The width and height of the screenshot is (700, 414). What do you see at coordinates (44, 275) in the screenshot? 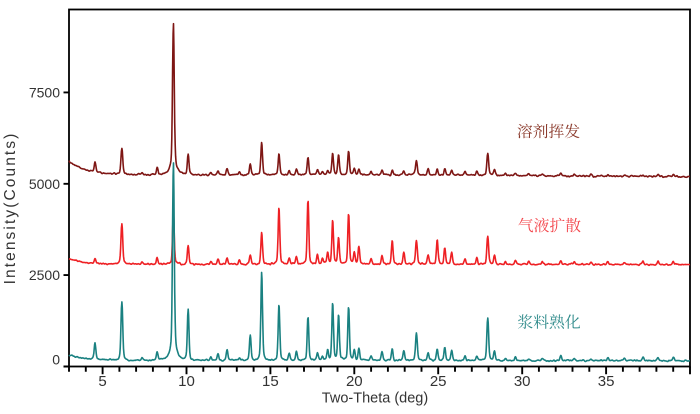
I see `svg-text: 2500` at bounding box center [44, 275].